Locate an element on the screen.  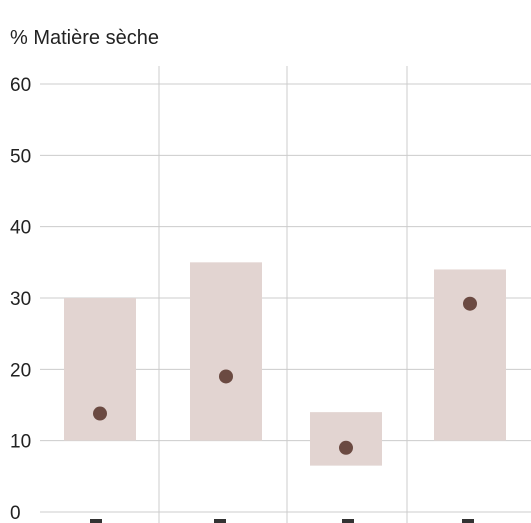
y-tick-label: 10 is located at coordinates (20, 442).